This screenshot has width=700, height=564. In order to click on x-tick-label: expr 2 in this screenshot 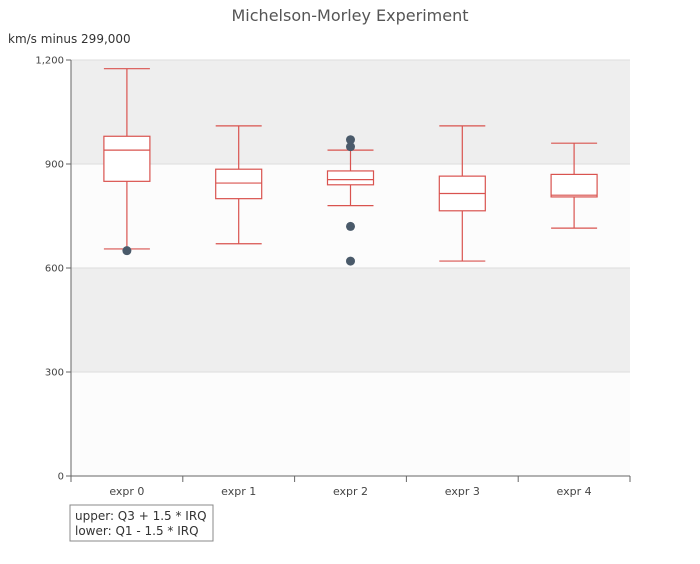, I will do `click(350, 491)`.